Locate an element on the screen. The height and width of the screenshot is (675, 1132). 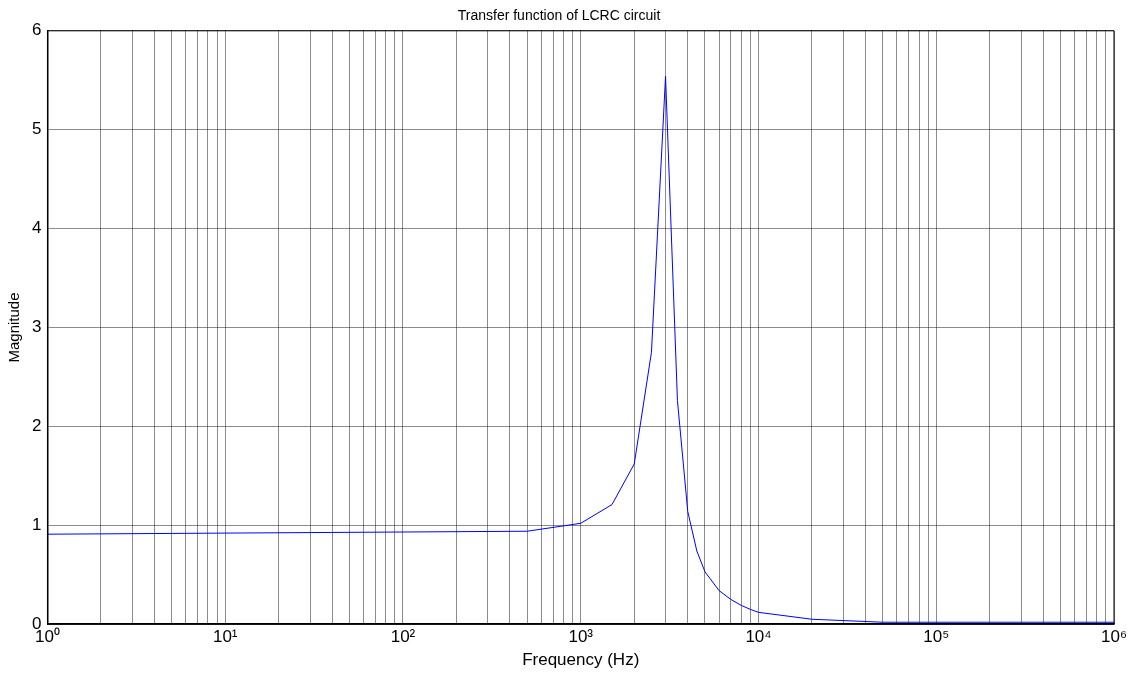
x-tick-label: 10³ is located at coordinates (581, 637).